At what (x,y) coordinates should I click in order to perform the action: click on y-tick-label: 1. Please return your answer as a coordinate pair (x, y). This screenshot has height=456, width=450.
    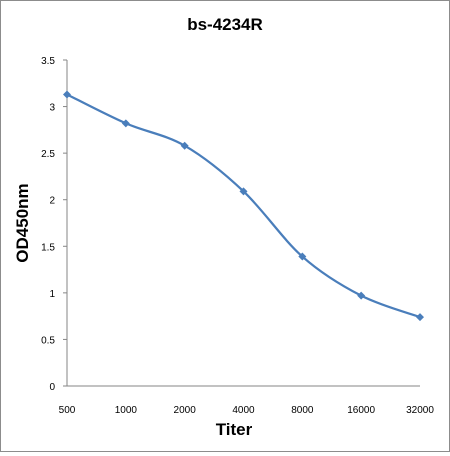
    Looking at the image, I should click on (52, 294).